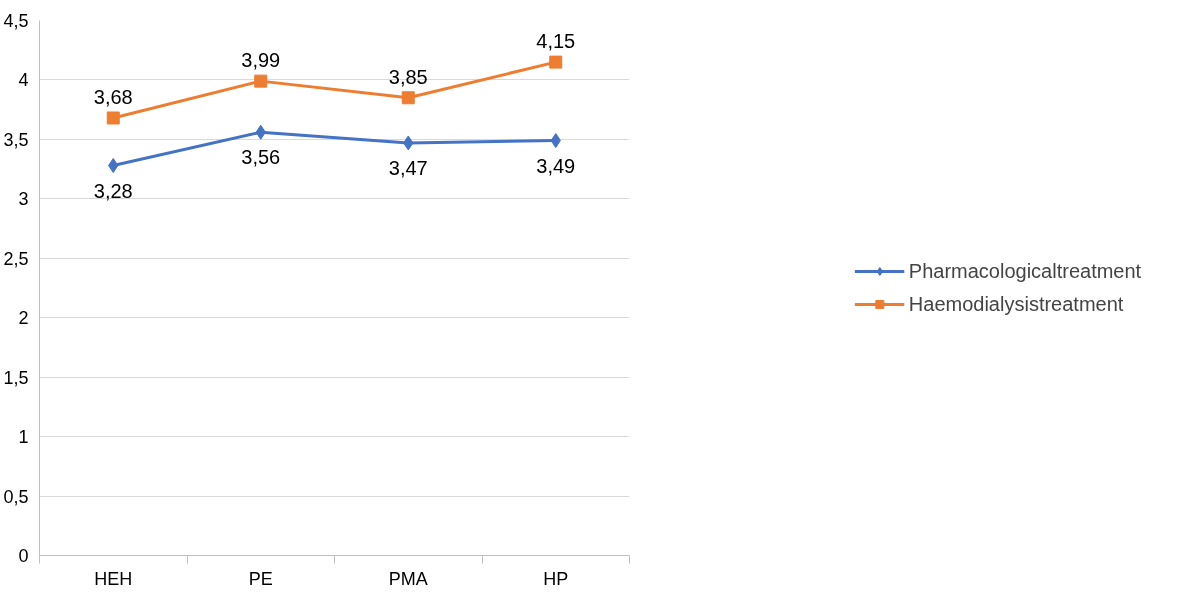  I want to click on x-tick-label: HP, so click(556, 578).